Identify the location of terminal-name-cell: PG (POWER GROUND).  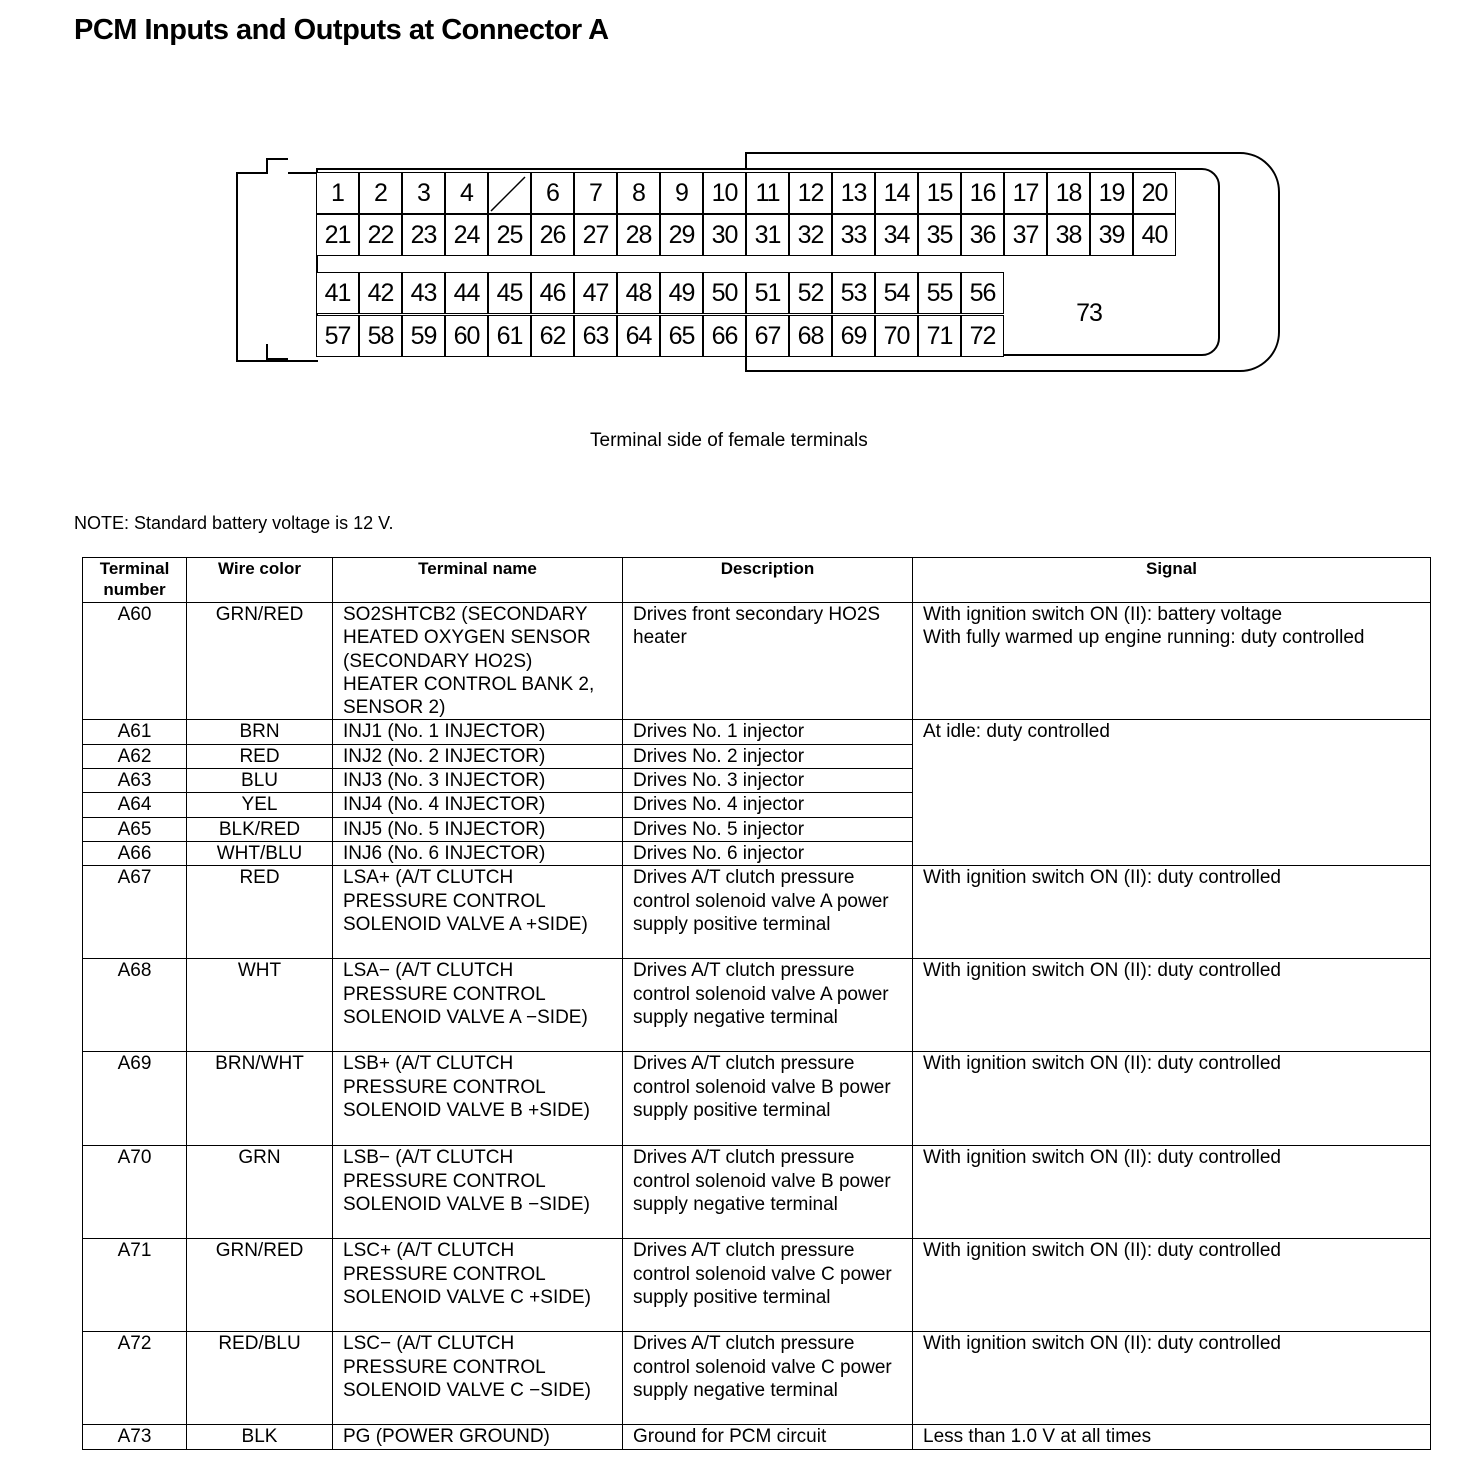
(477, 1437).